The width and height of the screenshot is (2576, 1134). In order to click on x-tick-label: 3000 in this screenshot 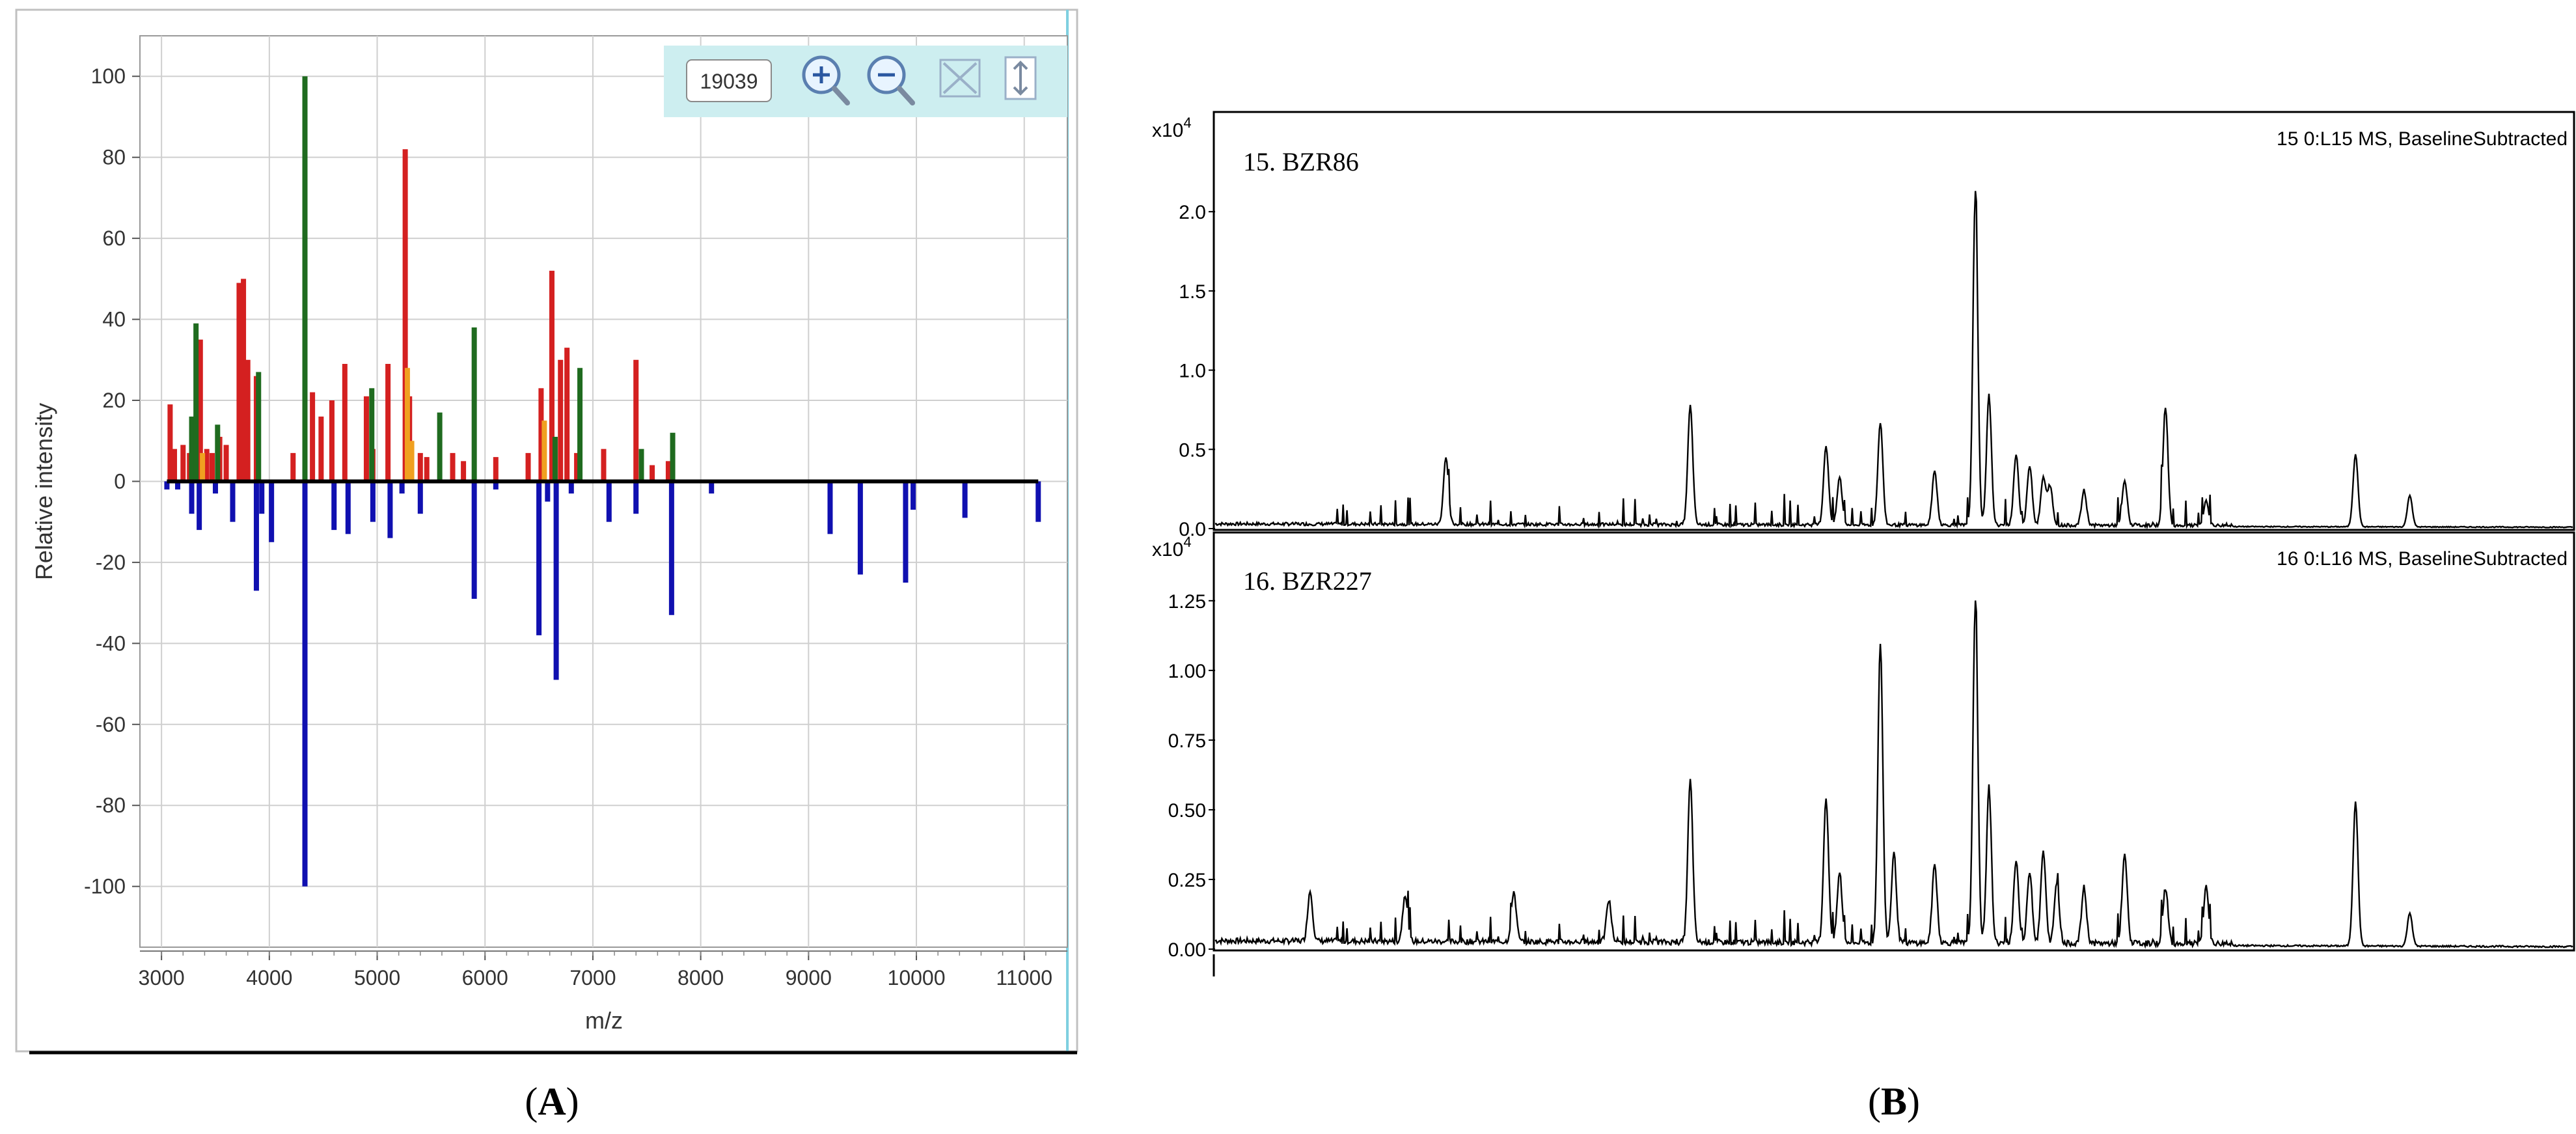, I will do `click(162, 977)`.